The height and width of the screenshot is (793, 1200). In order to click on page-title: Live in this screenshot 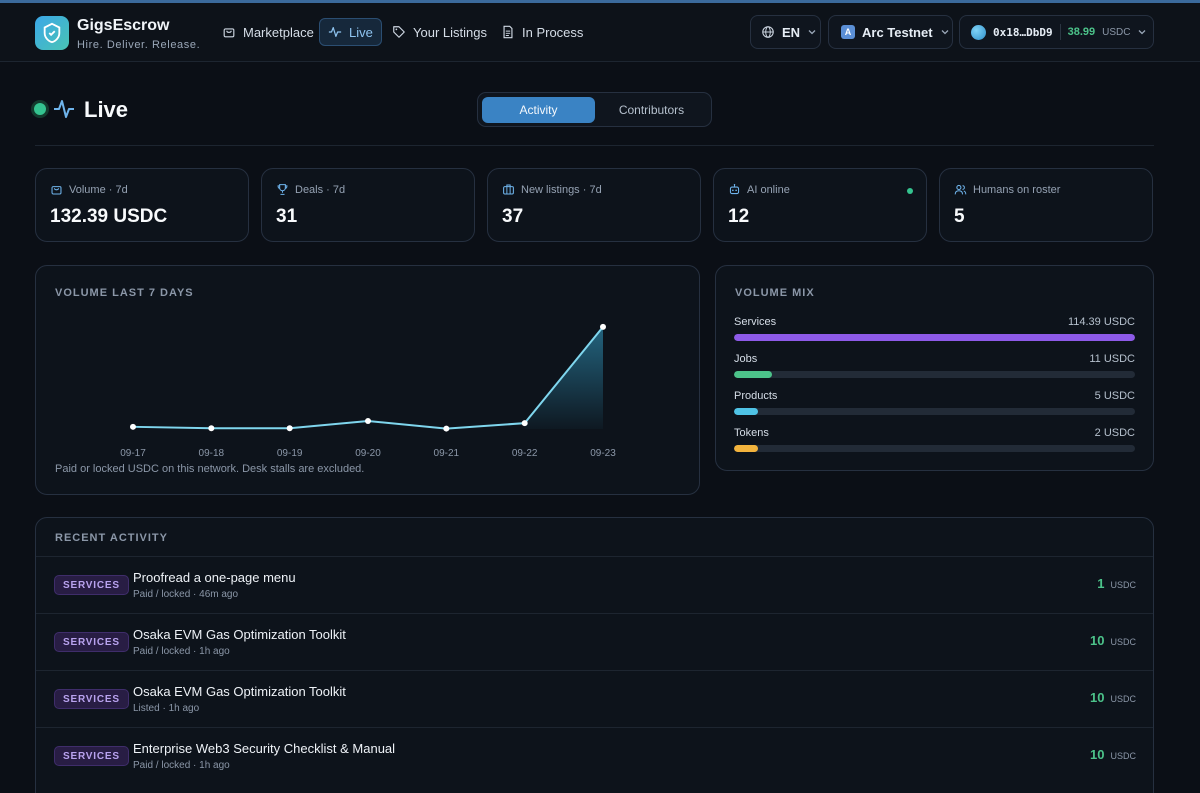, I will do `click(106, 109)`.